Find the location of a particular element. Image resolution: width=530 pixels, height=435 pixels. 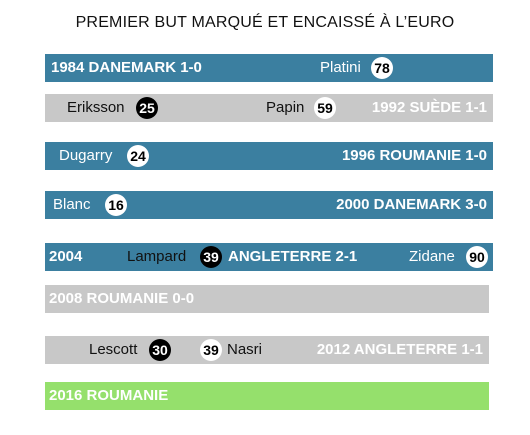

minute-badge: 16 is located at coordinates (116, 205).